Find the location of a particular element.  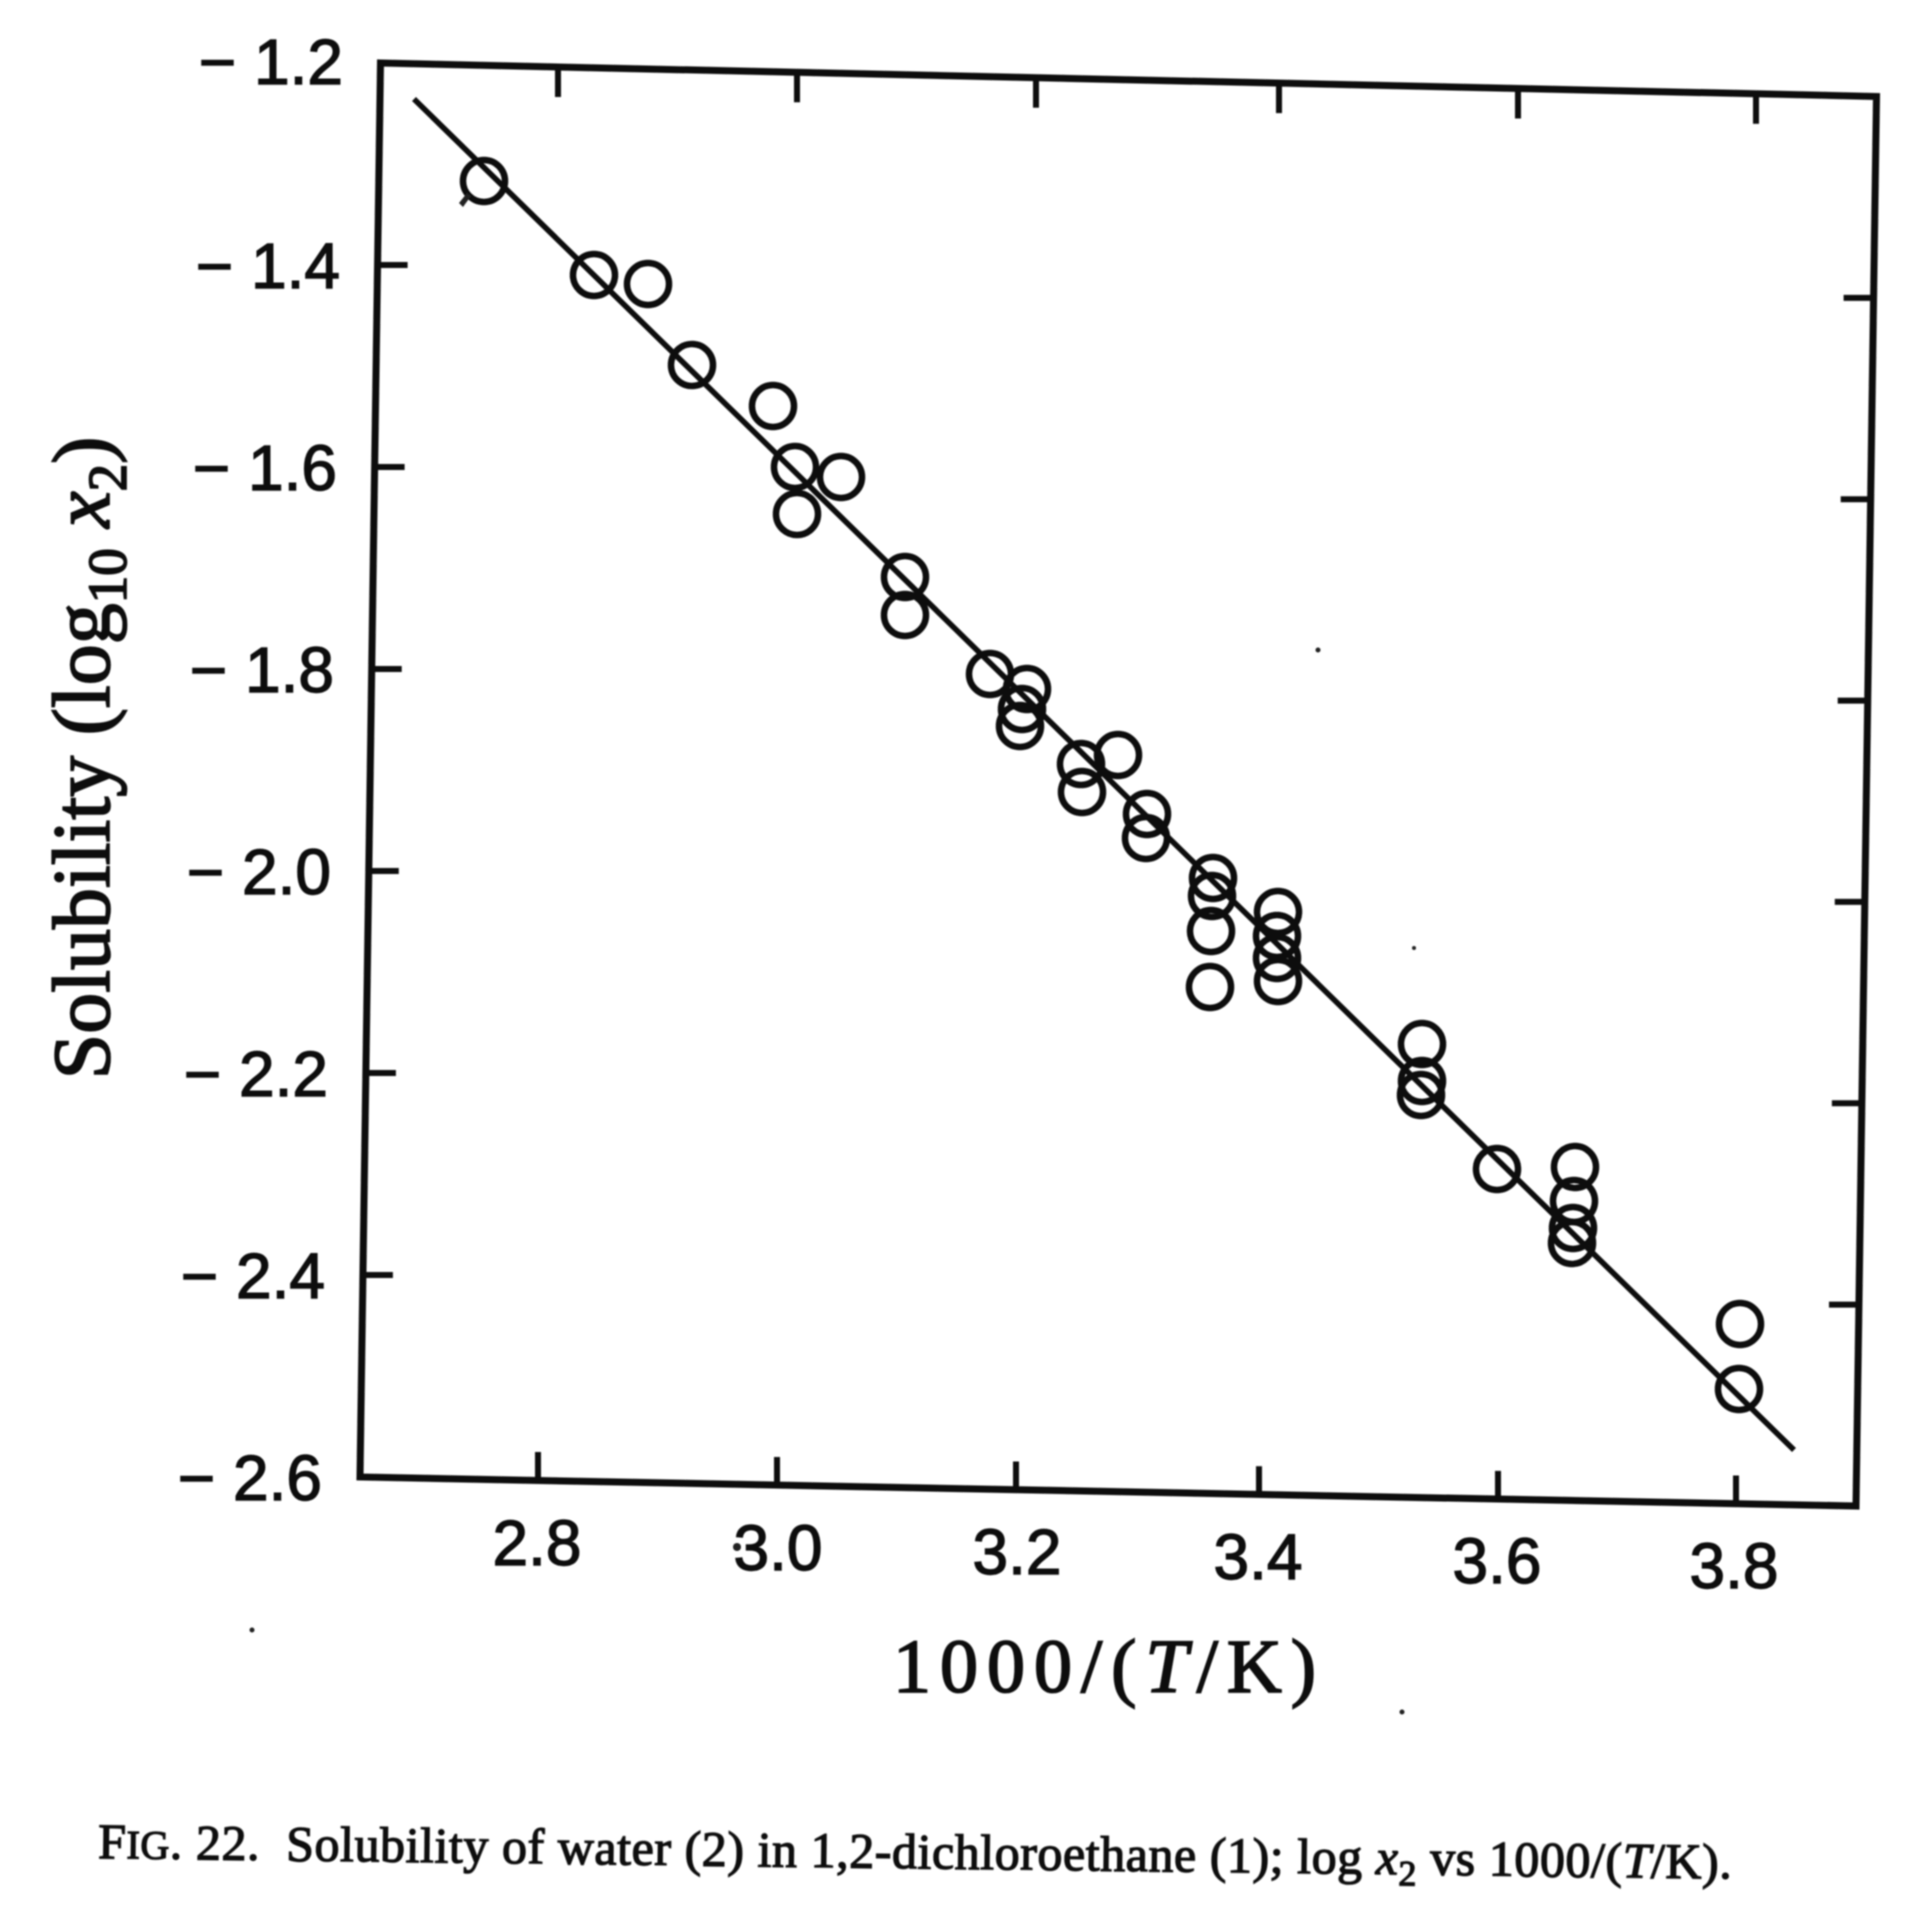

svg-text: − 2.0 is located at coordinates (259, 872).